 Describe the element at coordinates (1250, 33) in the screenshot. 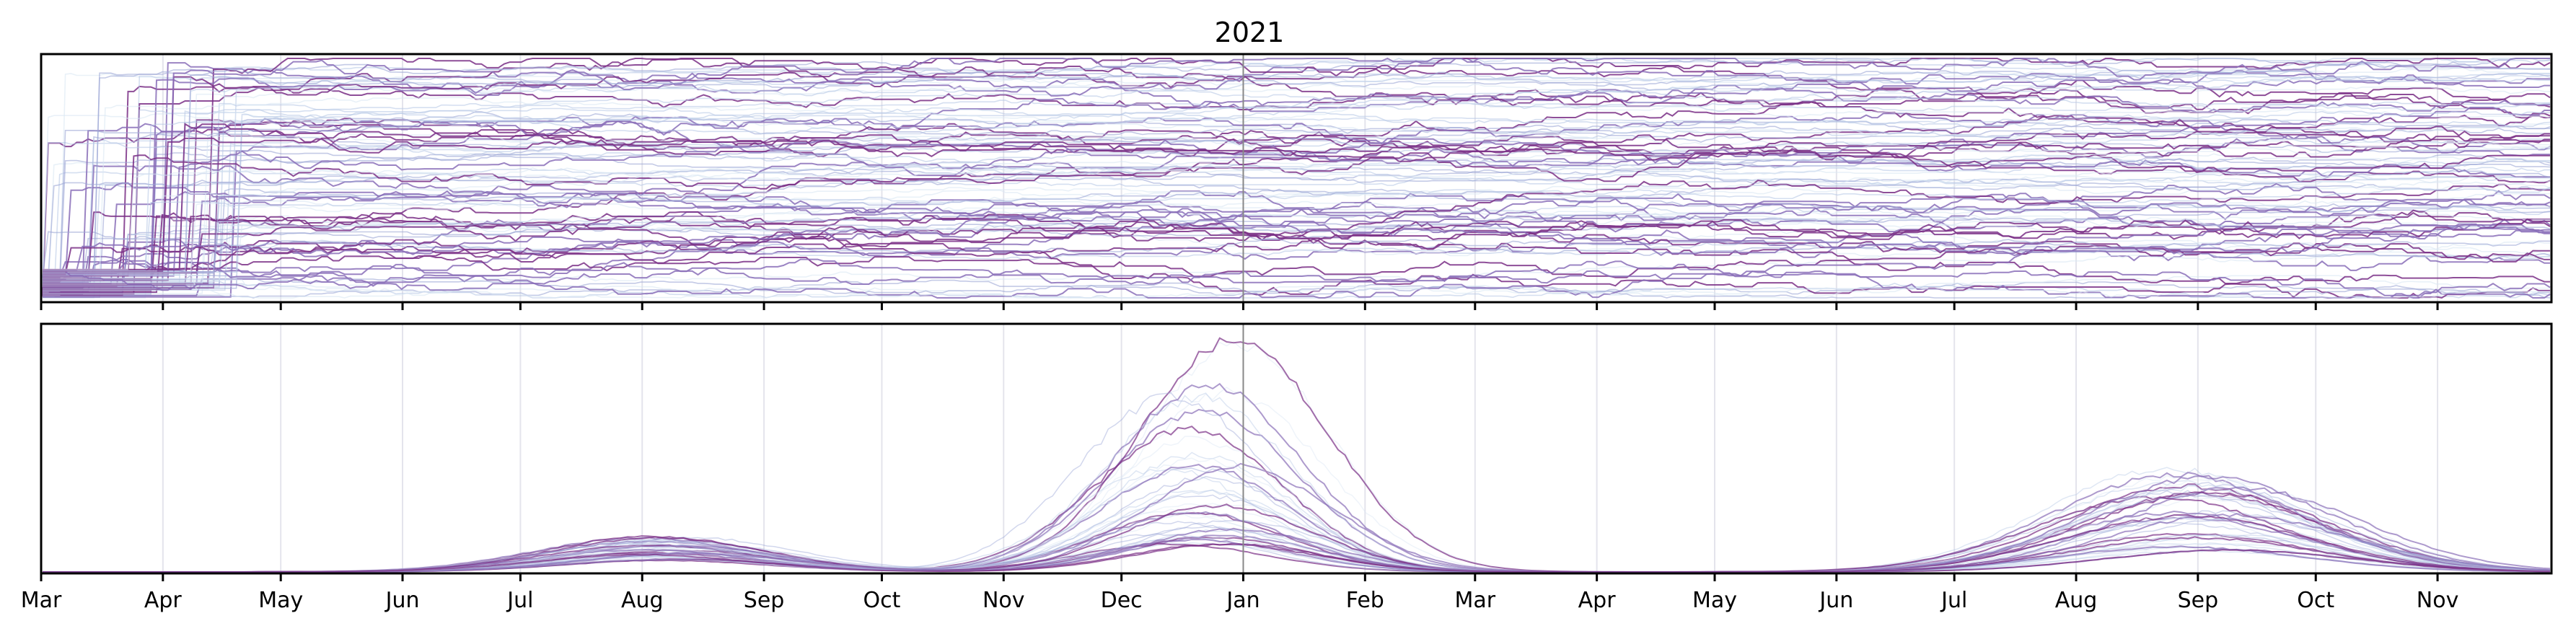

I see `chart-title: 2021` at that location.